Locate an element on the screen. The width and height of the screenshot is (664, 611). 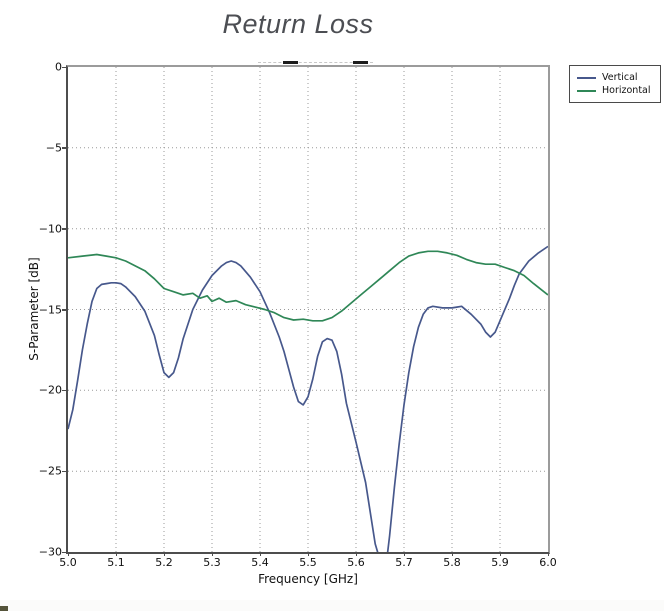
x-tick-label: 5.5 is located at coordinates (308, 562).